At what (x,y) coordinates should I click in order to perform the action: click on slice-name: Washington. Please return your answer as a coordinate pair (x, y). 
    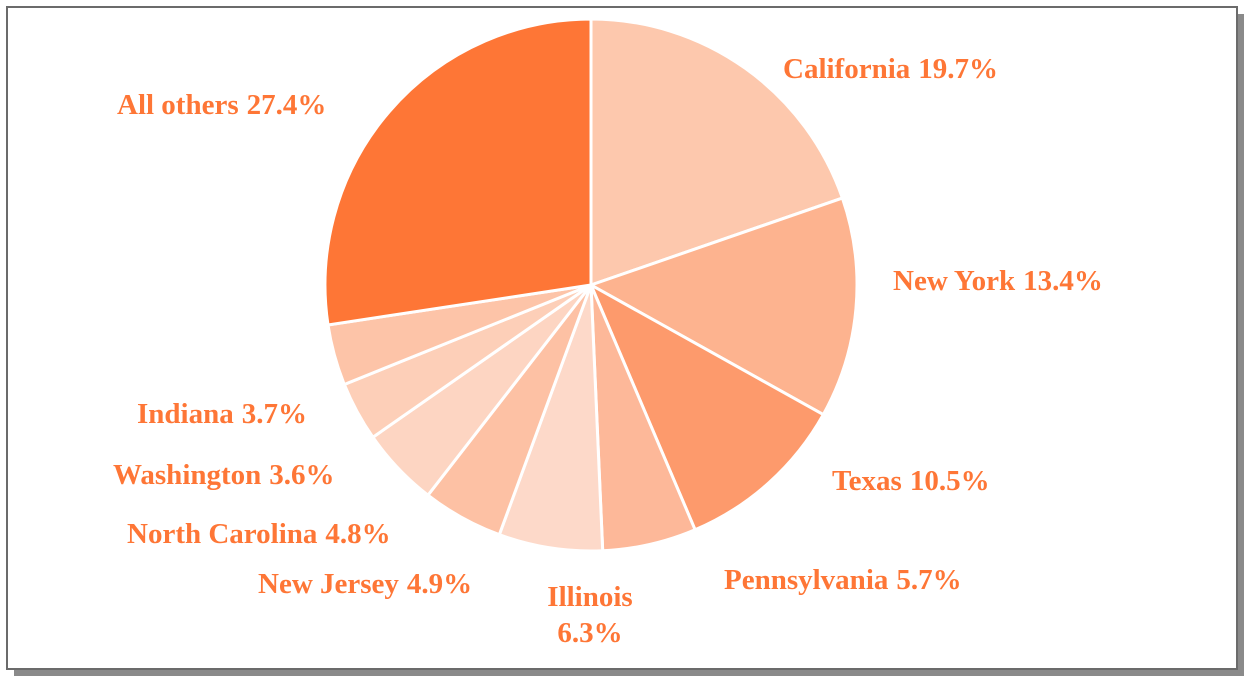
    Looking at the image, I should click on (187, 475).